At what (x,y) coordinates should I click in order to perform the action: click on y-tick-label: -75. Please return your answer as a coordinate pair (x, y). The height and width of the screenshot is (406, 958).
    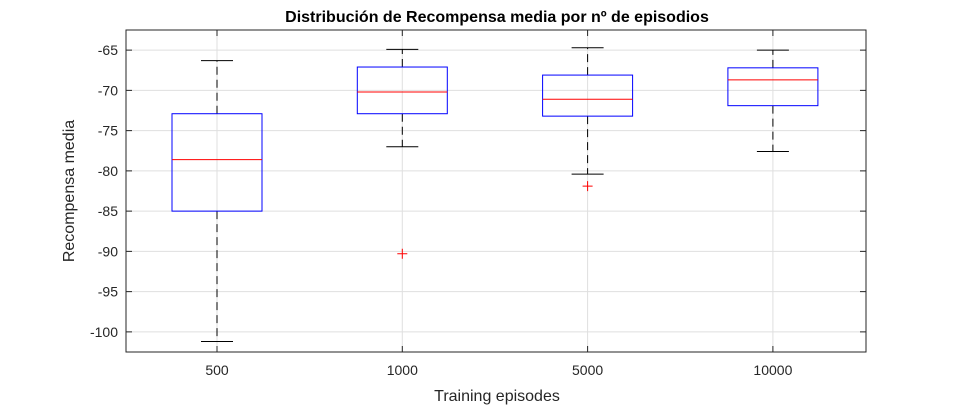
    Looking at the image, I should click on (108, 131).